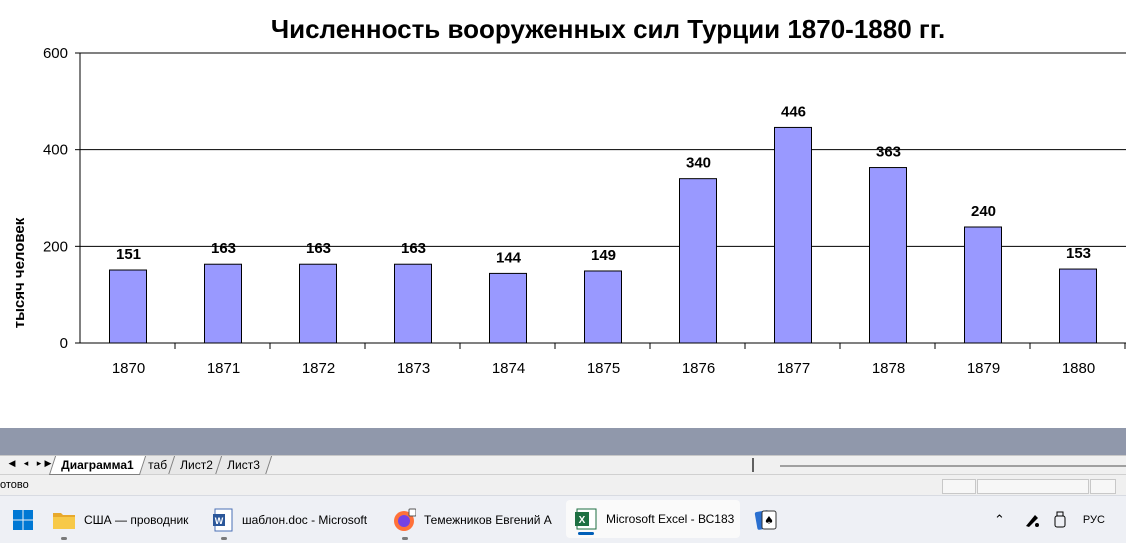 The height and width of the screenshot is (543, 1126). What do you see at coordinates (1060, 520) in the screenshot?
I see `usb-device-icon` at bounding box center [1060, 520].